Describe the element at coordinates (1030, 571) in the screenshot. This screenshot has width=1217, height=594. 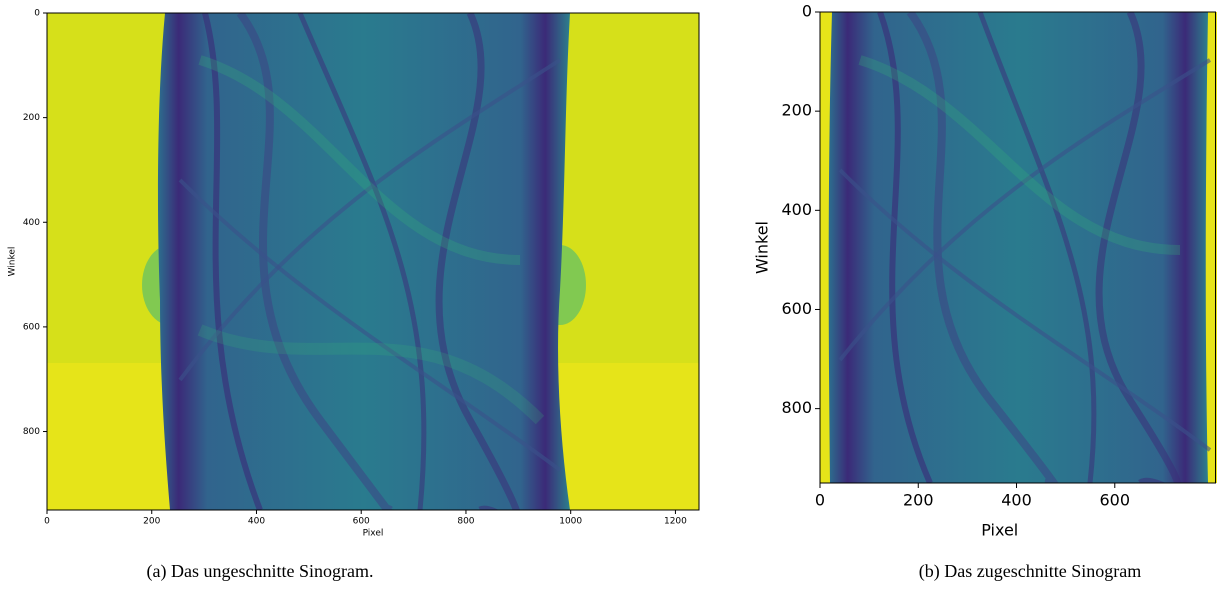
I see `caption: (b) Das zugeschnitte Sinogram` at that location.